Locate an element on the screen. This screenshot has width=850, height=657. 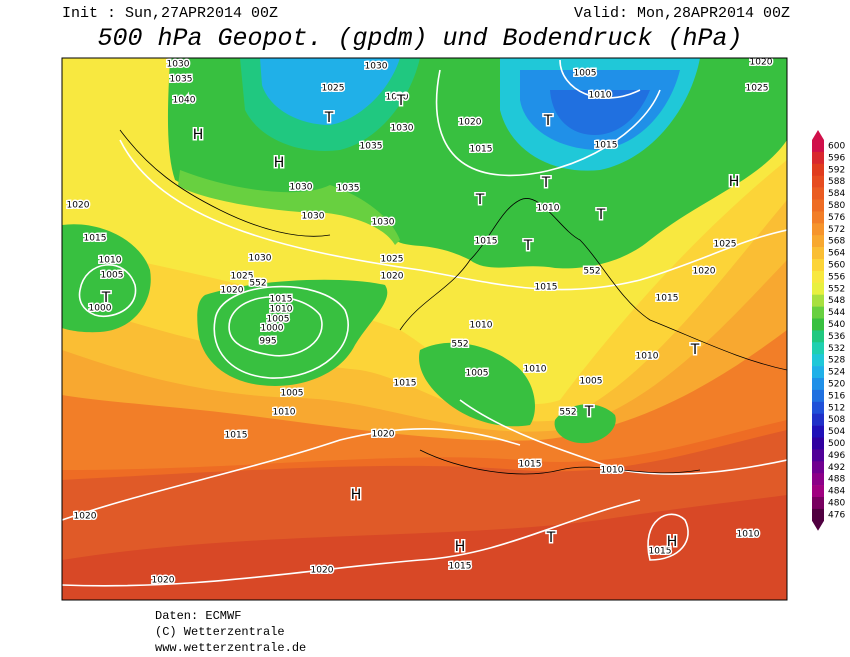
colorbar-label: 488 is located at coordinates (836, 480).